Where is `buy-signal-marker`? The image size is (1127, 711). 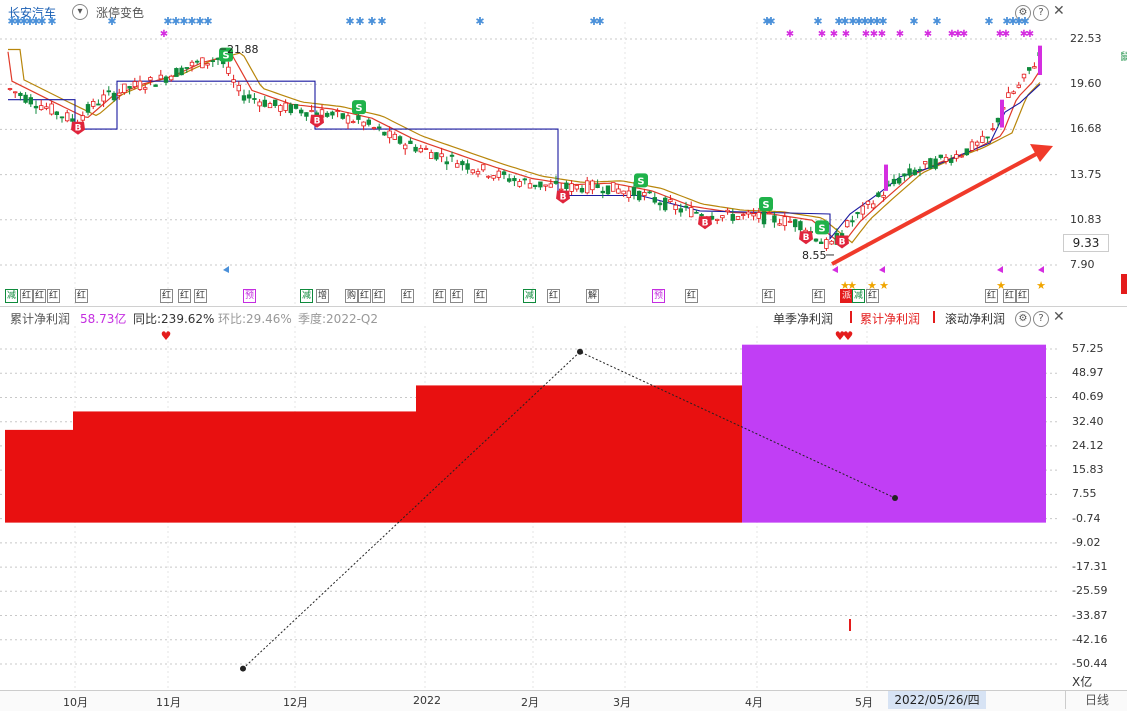
buy-signal-marker is located at coordinates (842, 242).